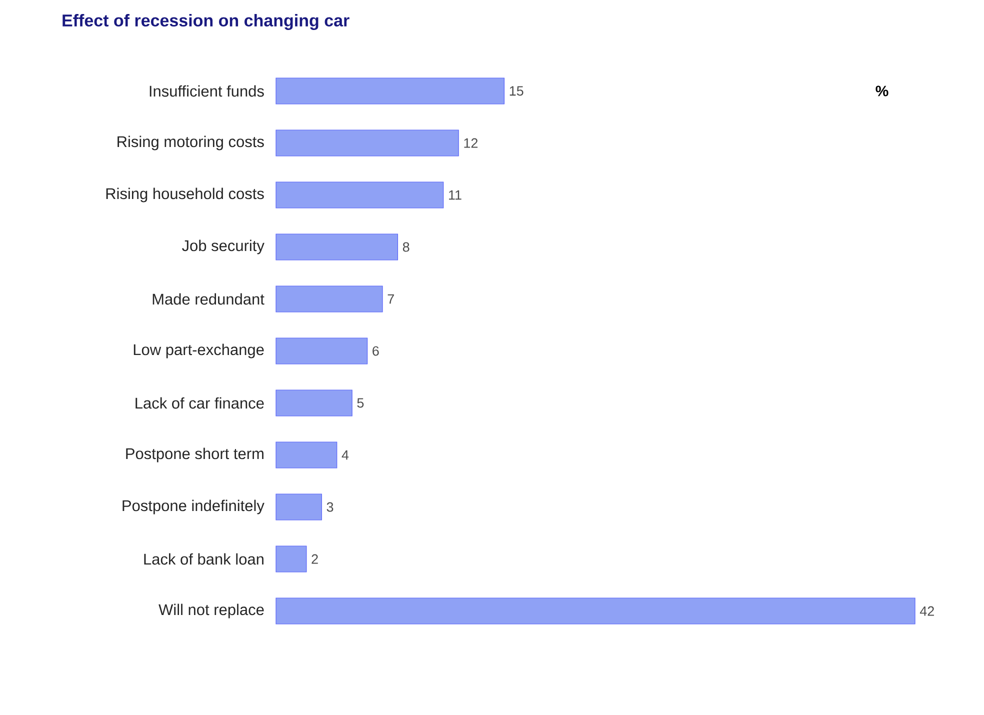 This screenshot has height=715, width=984. I want to click on y-tick-label: Will not replace, so click(211, 611).